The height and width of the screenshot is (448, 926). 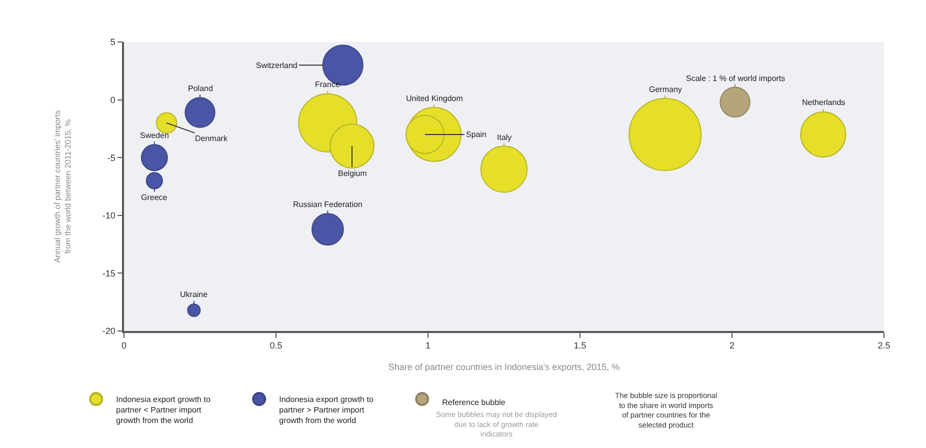 What do you see at coordinates (504, 137) in the screenshot?
I see `annotation: Italy` at bounding box center [504, 137].